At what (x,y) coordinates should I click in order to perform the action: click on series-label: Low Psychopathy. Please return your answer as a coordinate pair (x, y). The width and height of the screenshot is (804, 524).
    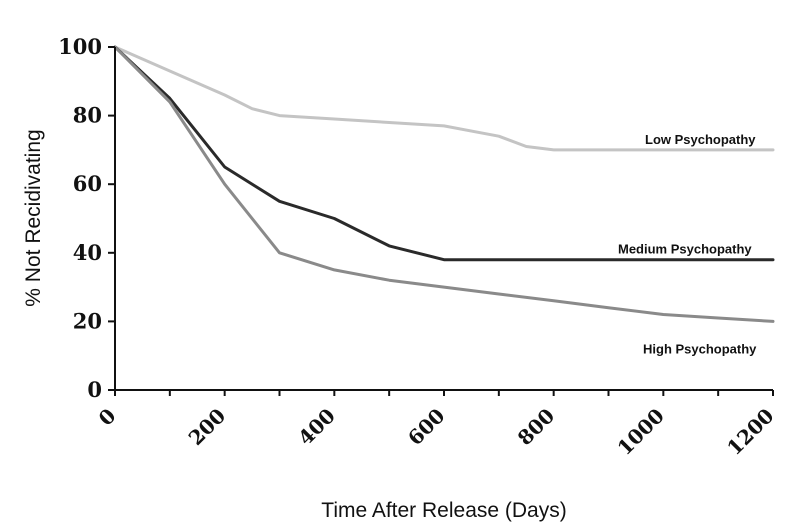
    Looking at the image, I should click on (700, 139).